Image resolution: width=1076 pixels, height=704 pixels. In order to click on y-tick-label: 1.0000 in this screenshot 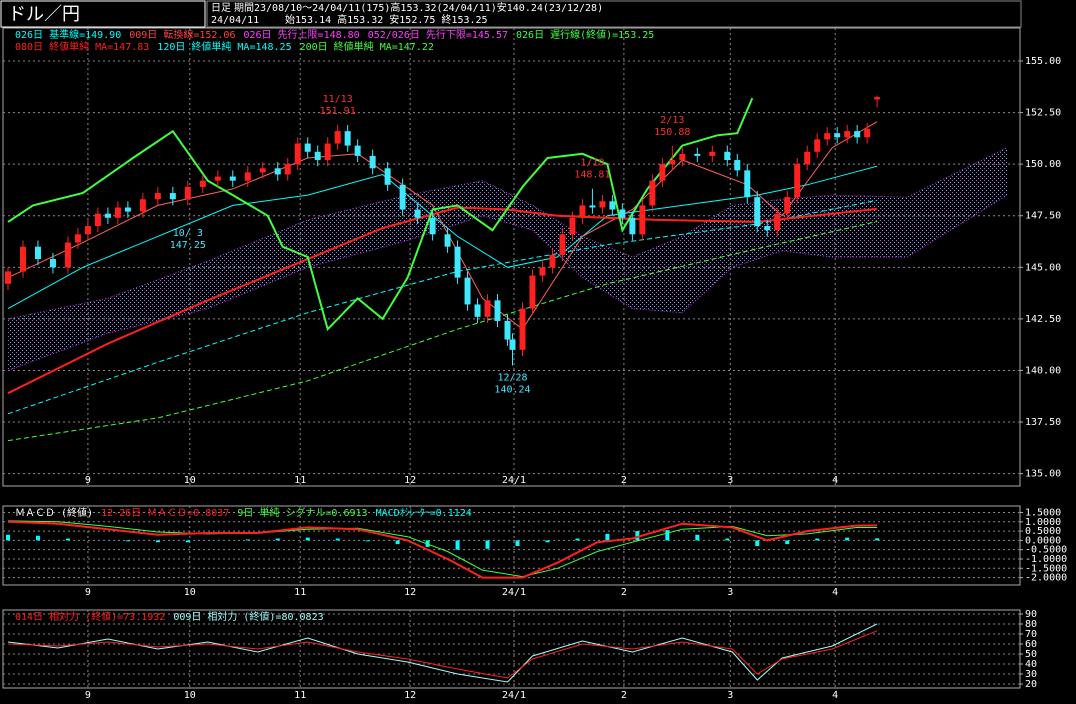, I will do `click(1043, 522)`.